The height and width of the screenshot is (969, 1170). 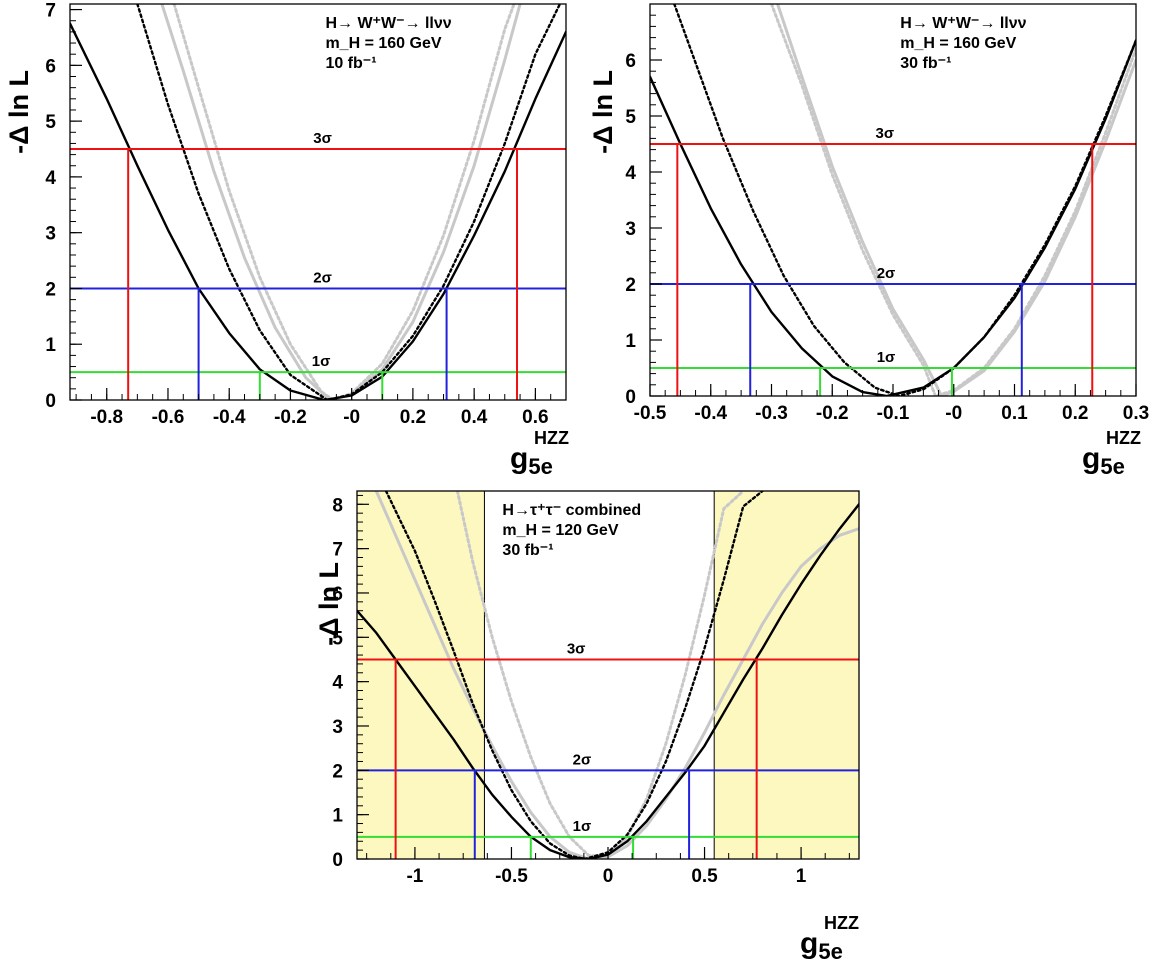 I want to click on x-tick-label: -0.3, so click(x=771, y=413).